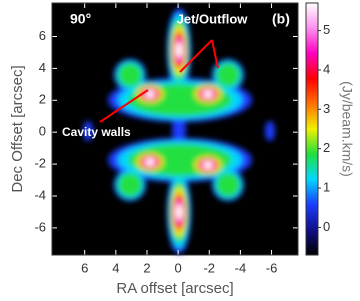 The image size is (360, 301). I want to click on x-tick-label: 0, so click(177, 267).